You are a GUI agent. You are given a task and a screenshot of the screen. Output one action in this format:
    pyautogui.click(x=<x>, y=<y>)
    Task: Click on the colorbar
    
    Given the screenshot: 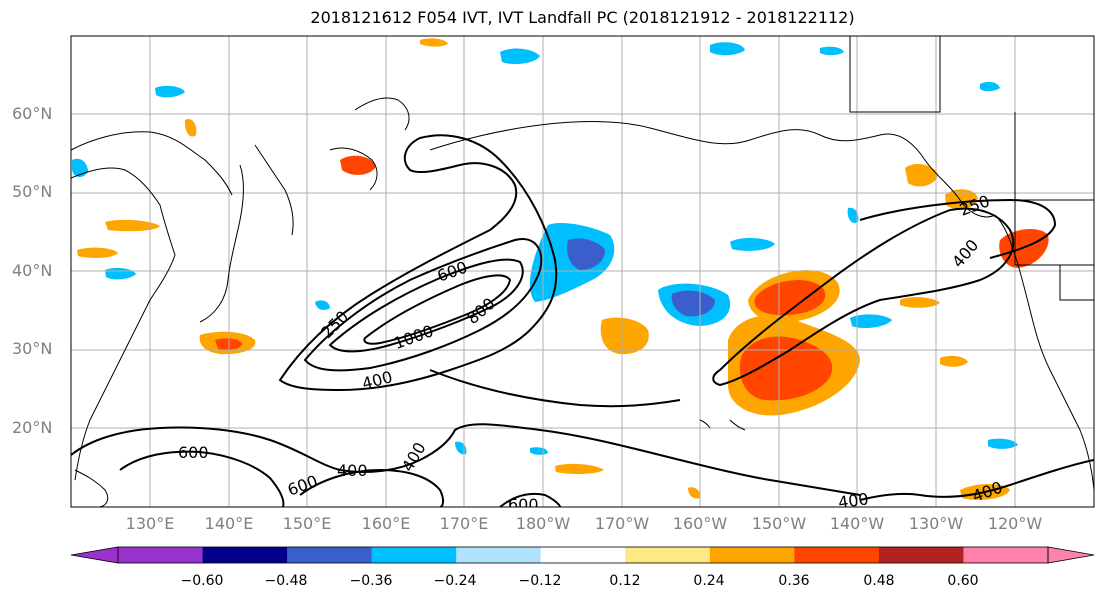 What is the action you would take?
    pyautogui.click(x=582, y=555)
    